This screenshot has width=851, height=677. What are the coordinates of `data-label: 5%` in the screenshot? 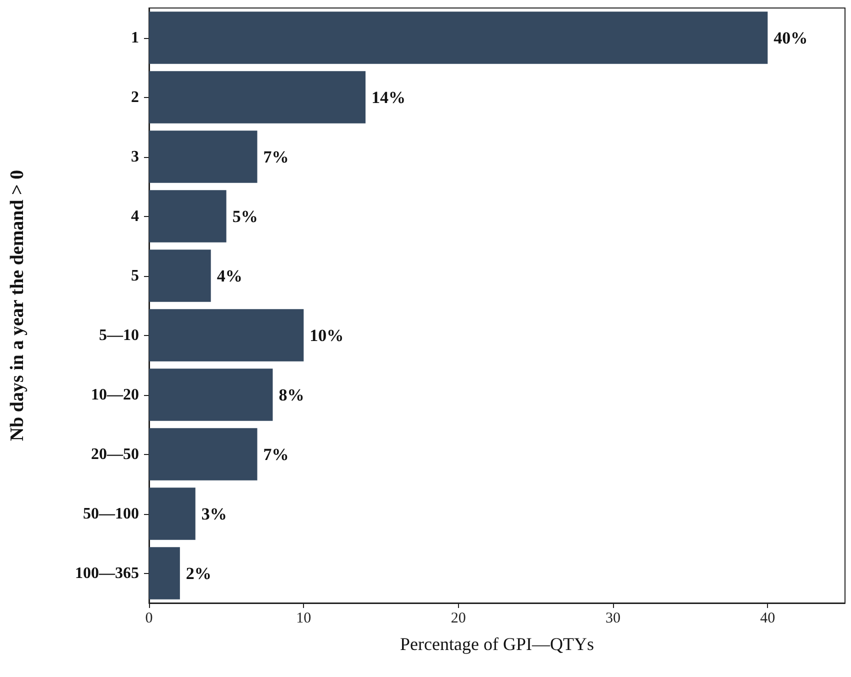 It's located at (245, 216).